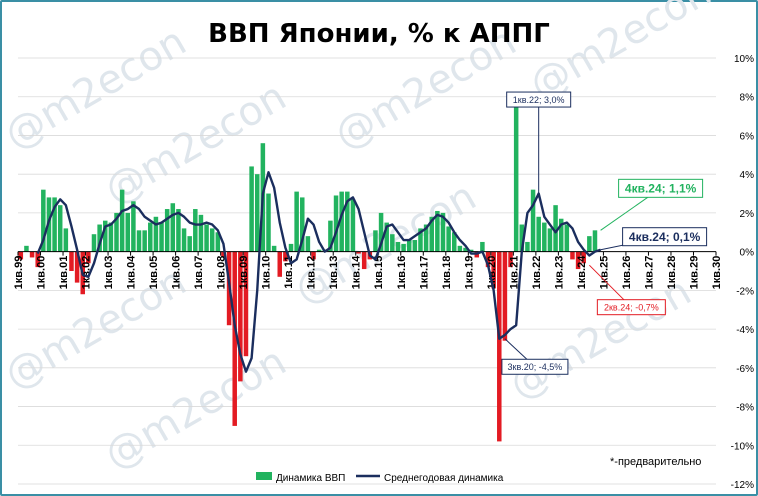 This screenshot has height=496, width=758. Describe the element at coordinates (582, 272) in the screenshot. I see `x-tick-label: 1кв.24` at that location.